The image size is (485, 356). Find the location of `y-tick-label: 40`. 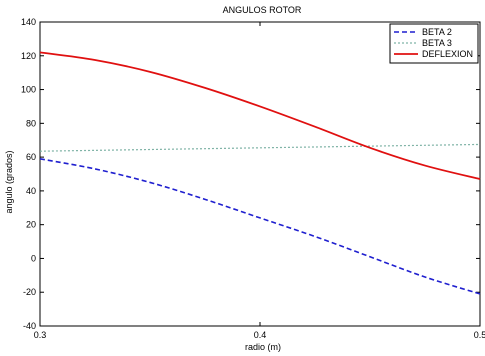

y-tick-label: 40 is located at coordinates (31, 191).